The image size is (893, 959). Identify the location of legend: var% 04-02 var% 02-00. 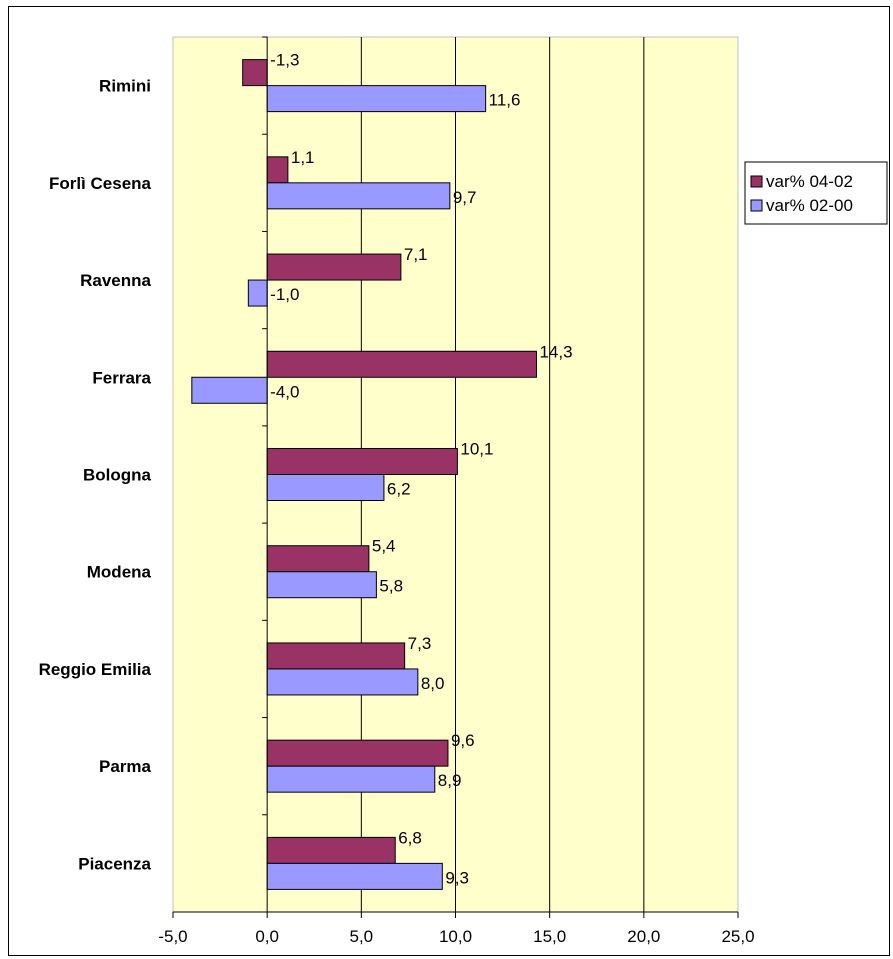
(816, 193).